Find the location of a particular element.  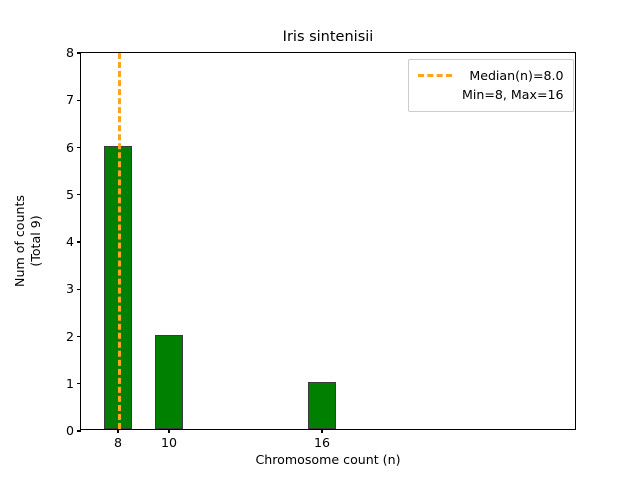

x-tick-label: 8 is located at coordinates (117, 442).